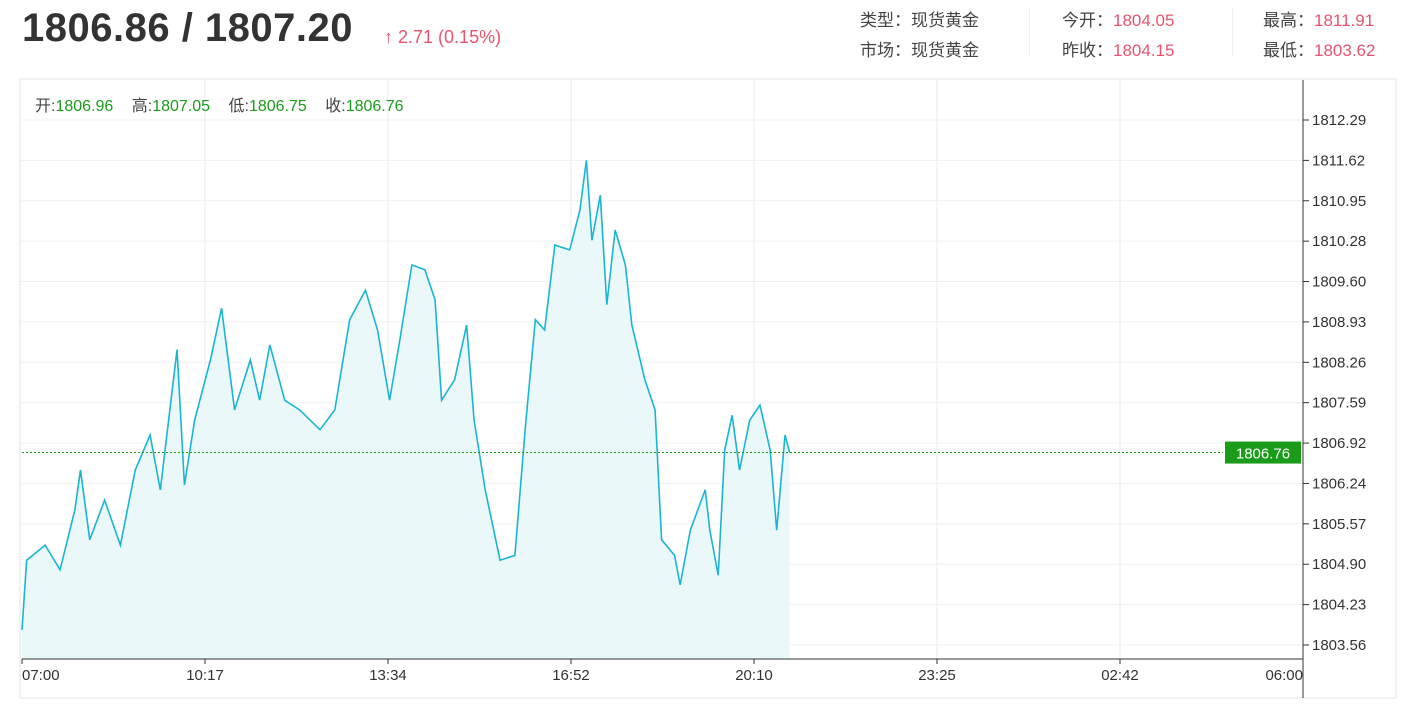 The height and width of the screenshot is (721, 1409). Describe the element at coordinates (1288, 50) in the screenshot. I see `low-label: 最低：` at that location.